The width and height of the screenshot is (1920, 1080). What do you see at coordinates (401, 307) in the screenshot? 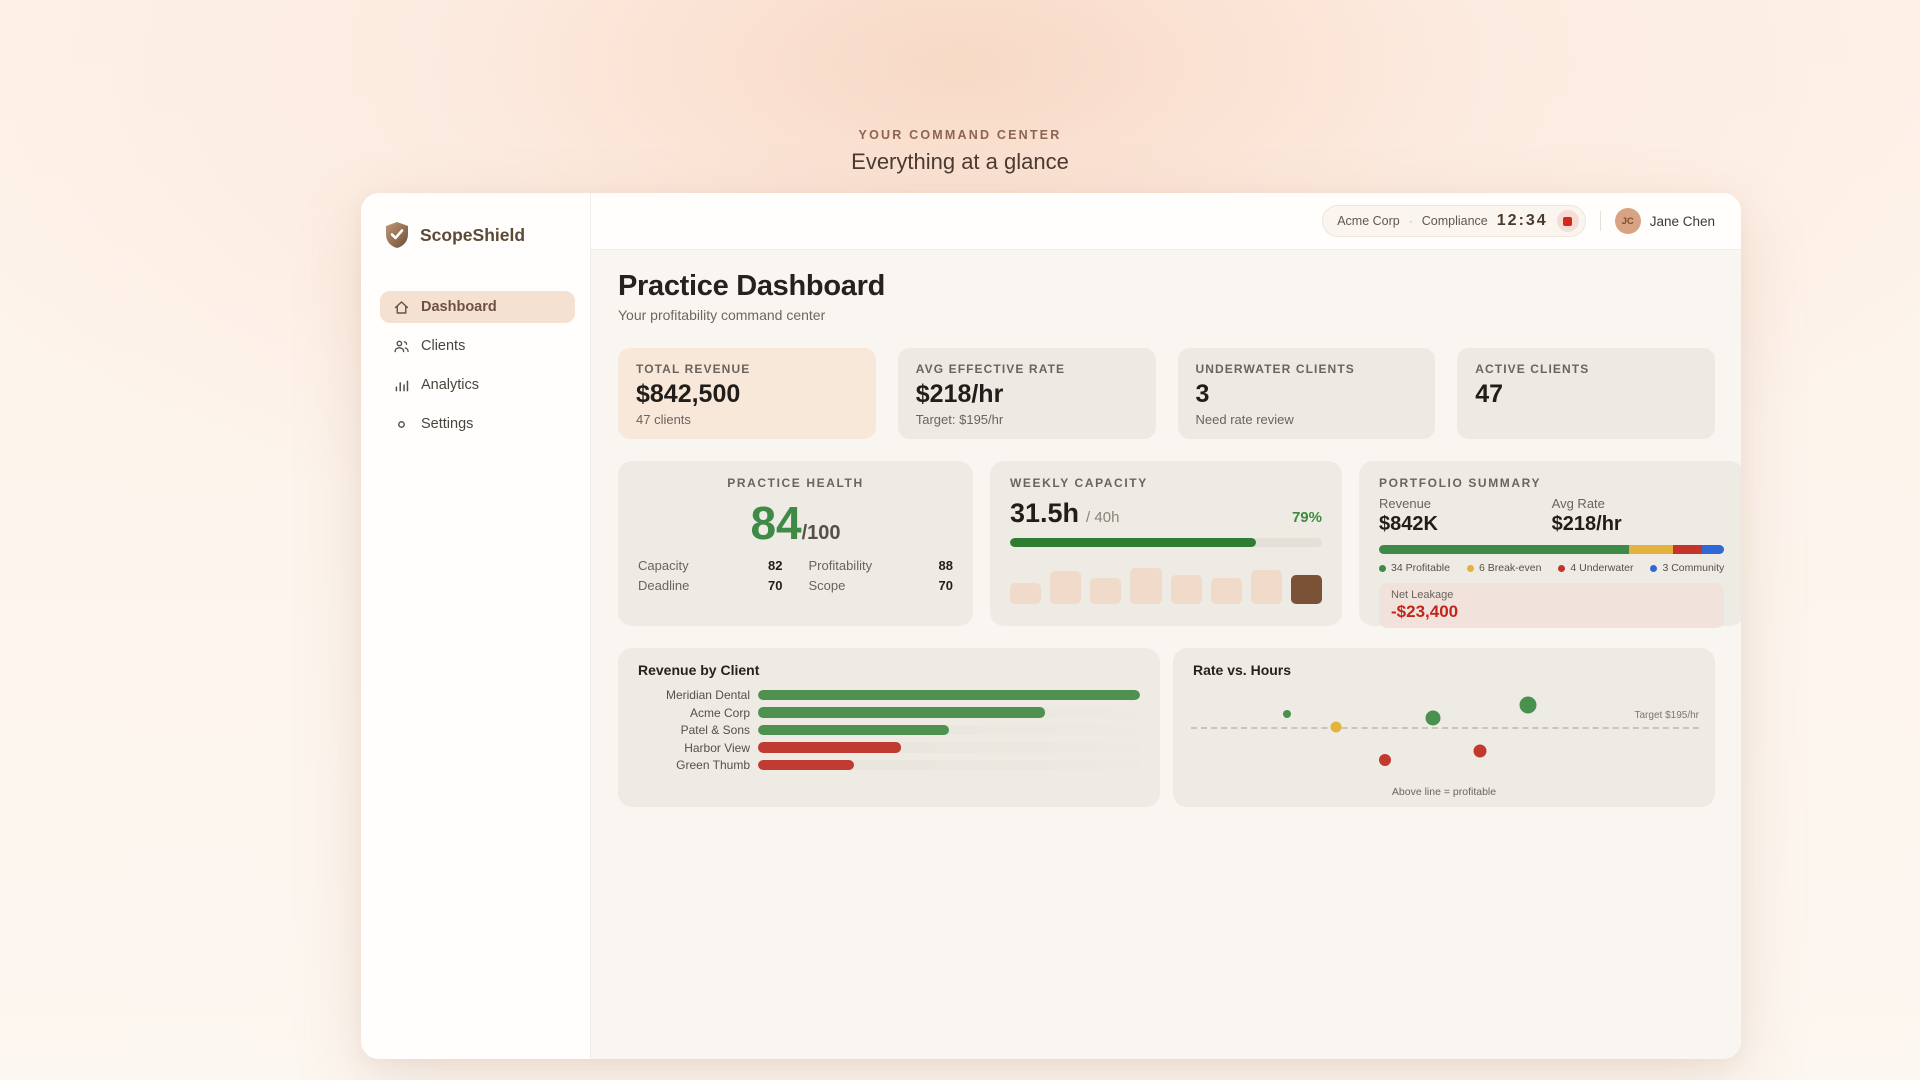
I see `home-icon` at bounding box center [401, 307].